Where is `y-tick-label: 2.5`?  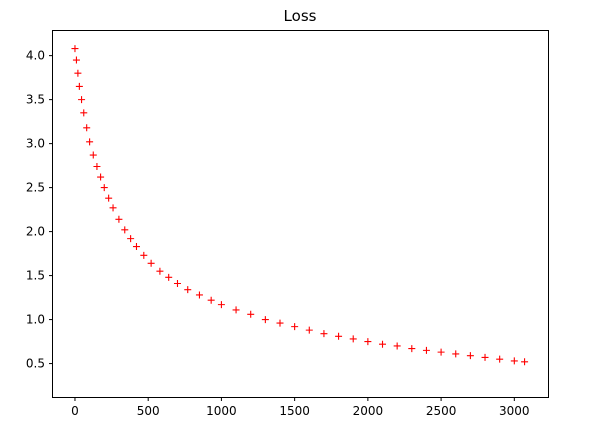
y-tick-label: 2.5 is located at coordinates (35, 188).